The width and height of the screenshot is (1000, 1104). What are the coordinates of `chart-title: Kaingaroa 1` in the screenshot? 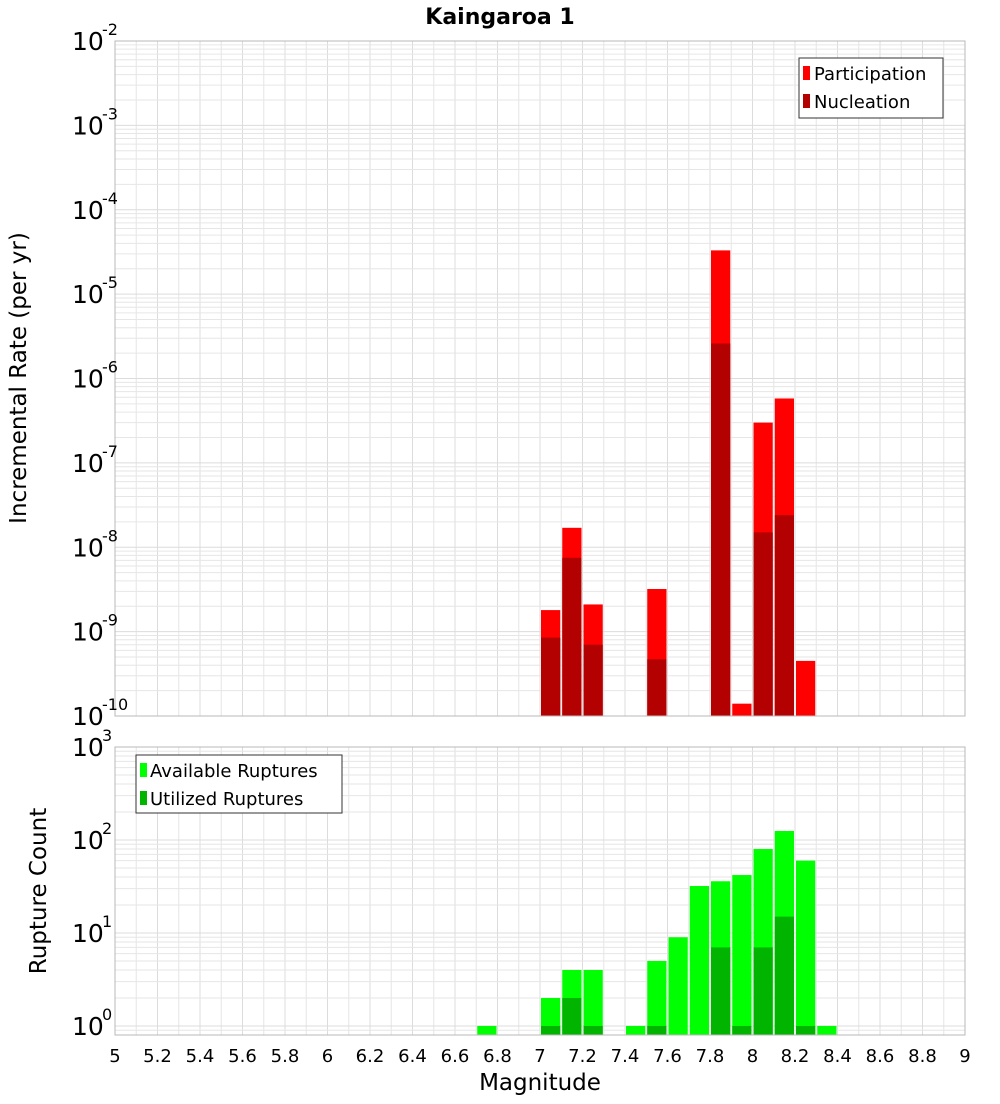 It's located at (499, 17).